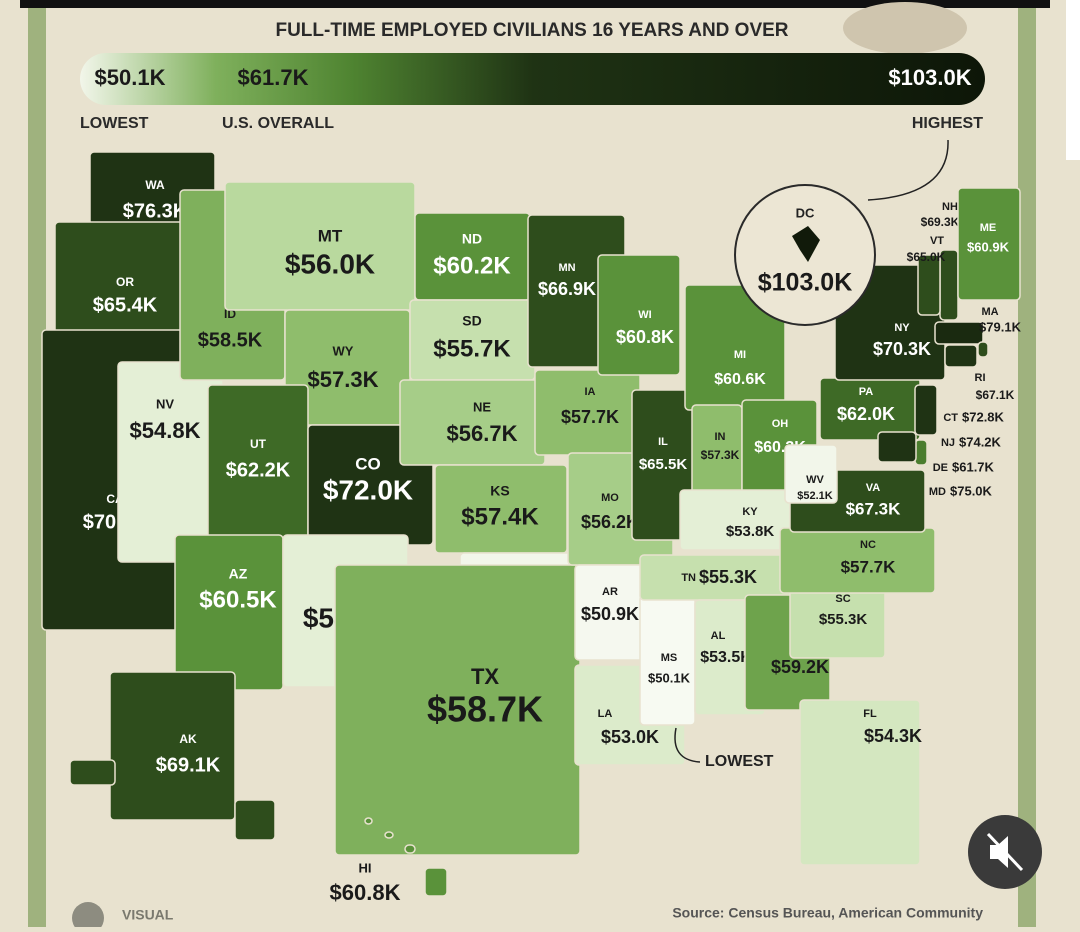  I want to click on border-left, so click(37, 463).